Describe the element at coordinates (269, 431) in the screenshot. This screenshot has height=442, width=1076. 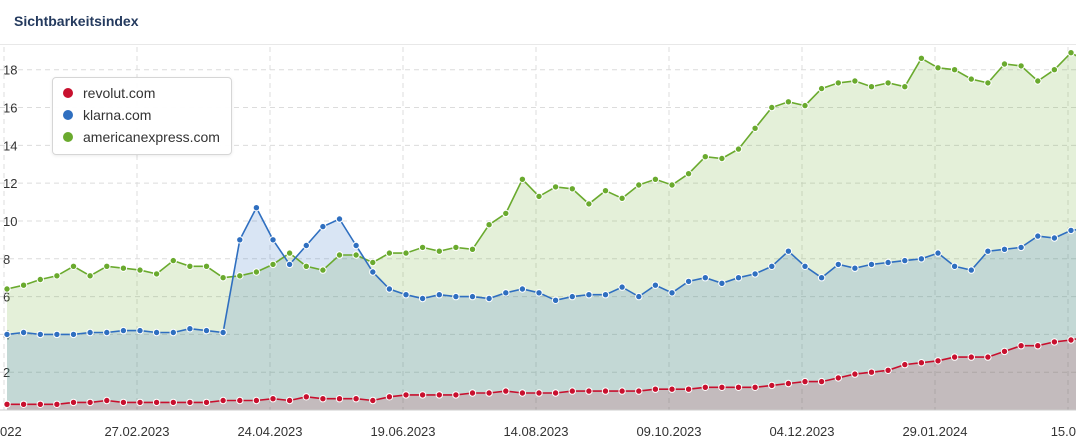
I see `x-tick-label: 24.04.2023` at that location.